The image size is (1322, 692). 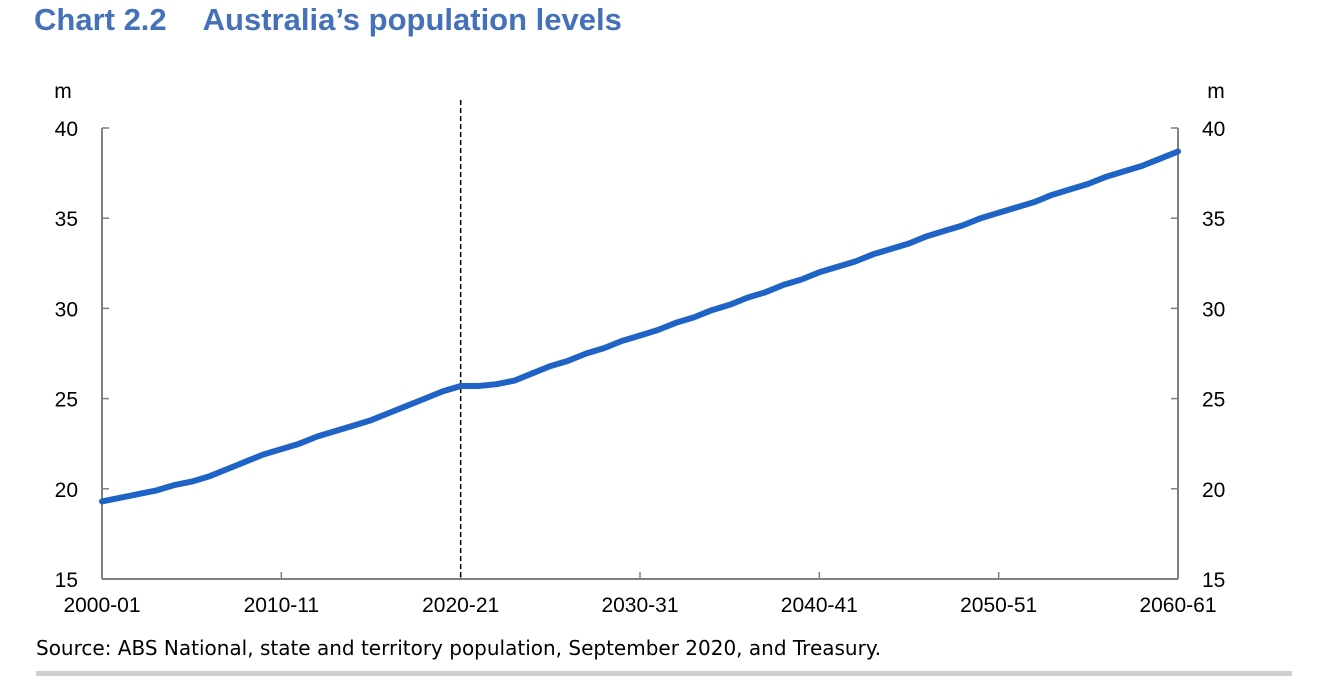 I want to click on y-tick-label-left: 40, so click(x=66, y=129).